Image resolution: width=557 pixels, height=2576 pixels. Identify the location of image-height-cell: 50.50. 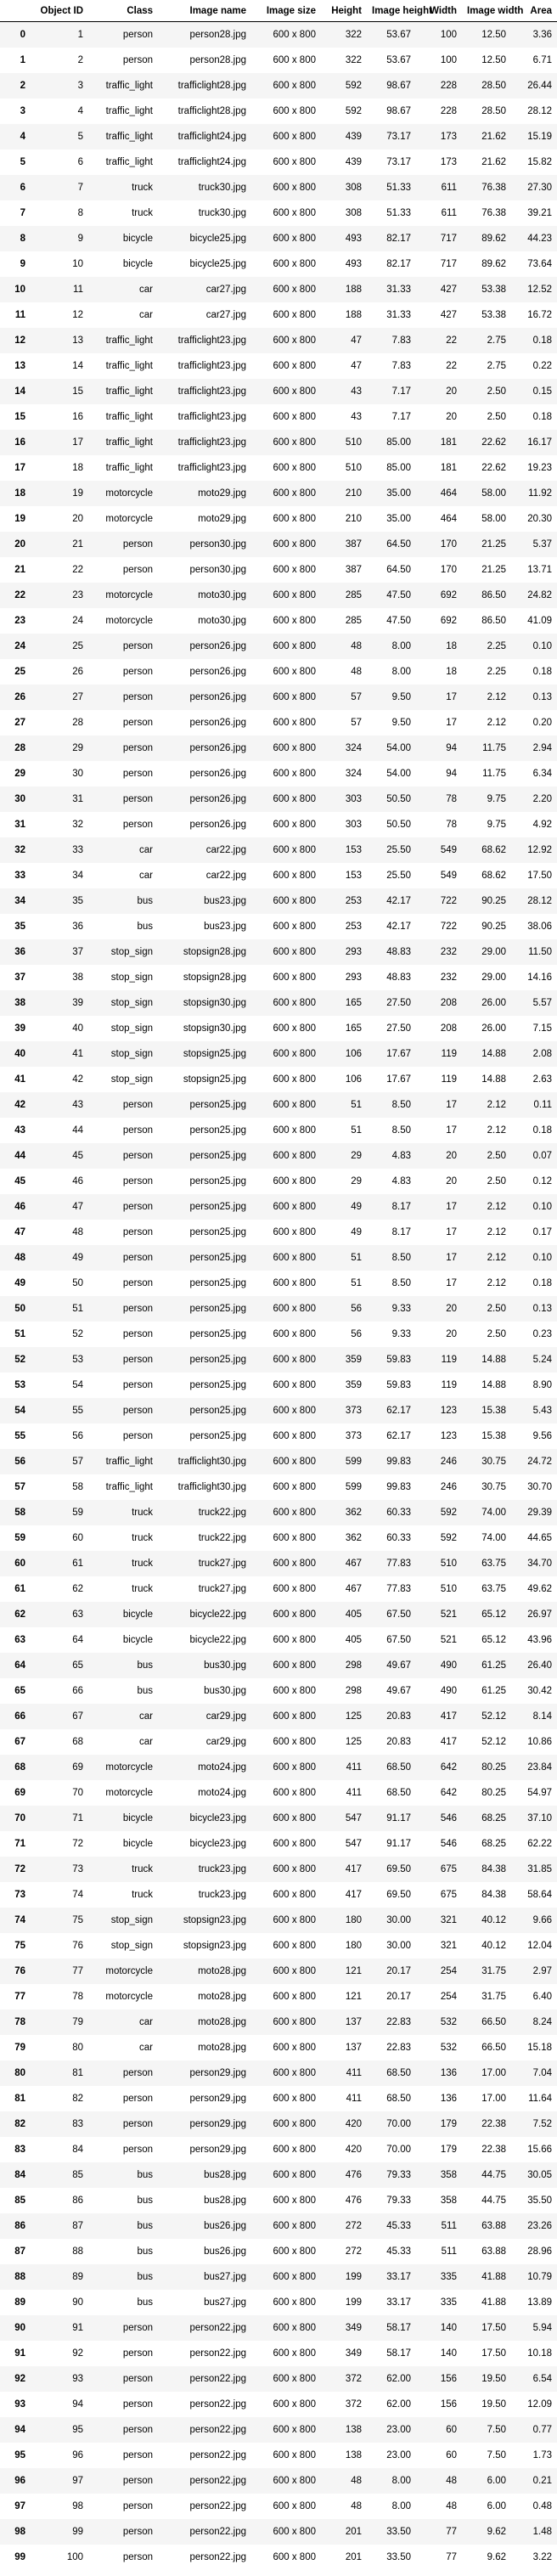
(392, 799).